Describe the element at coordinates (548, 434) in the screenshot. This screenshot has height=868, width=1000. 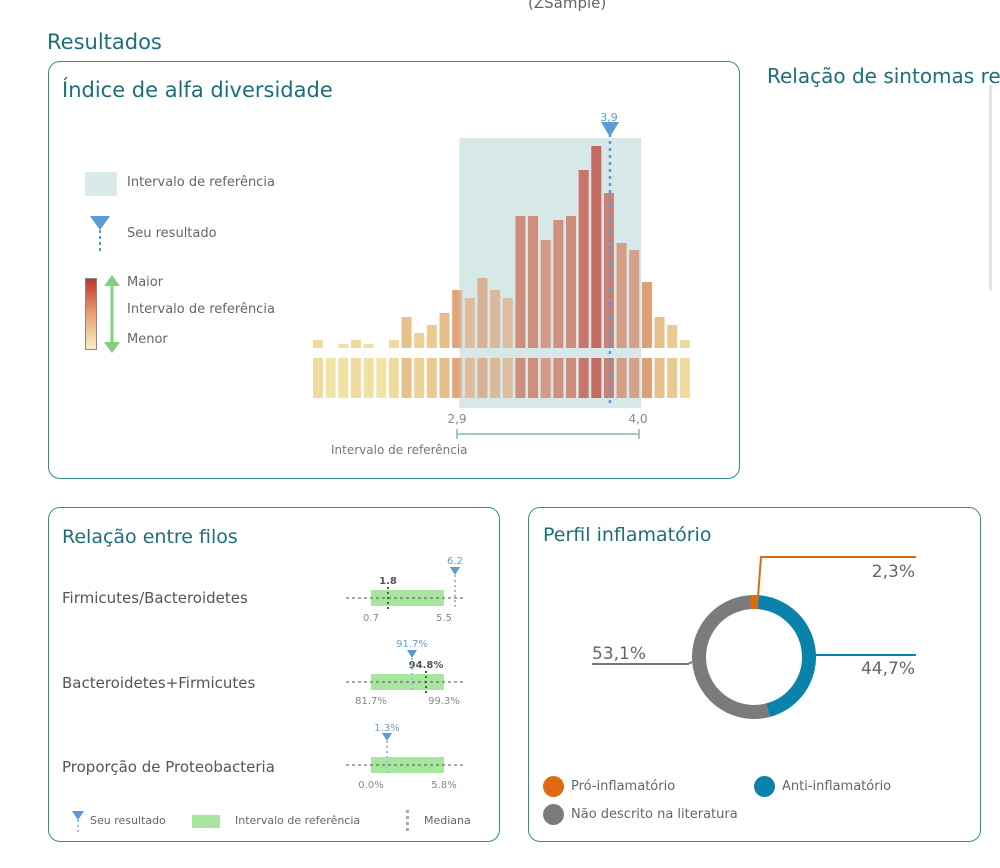
I see `reference-bracket` at that location.